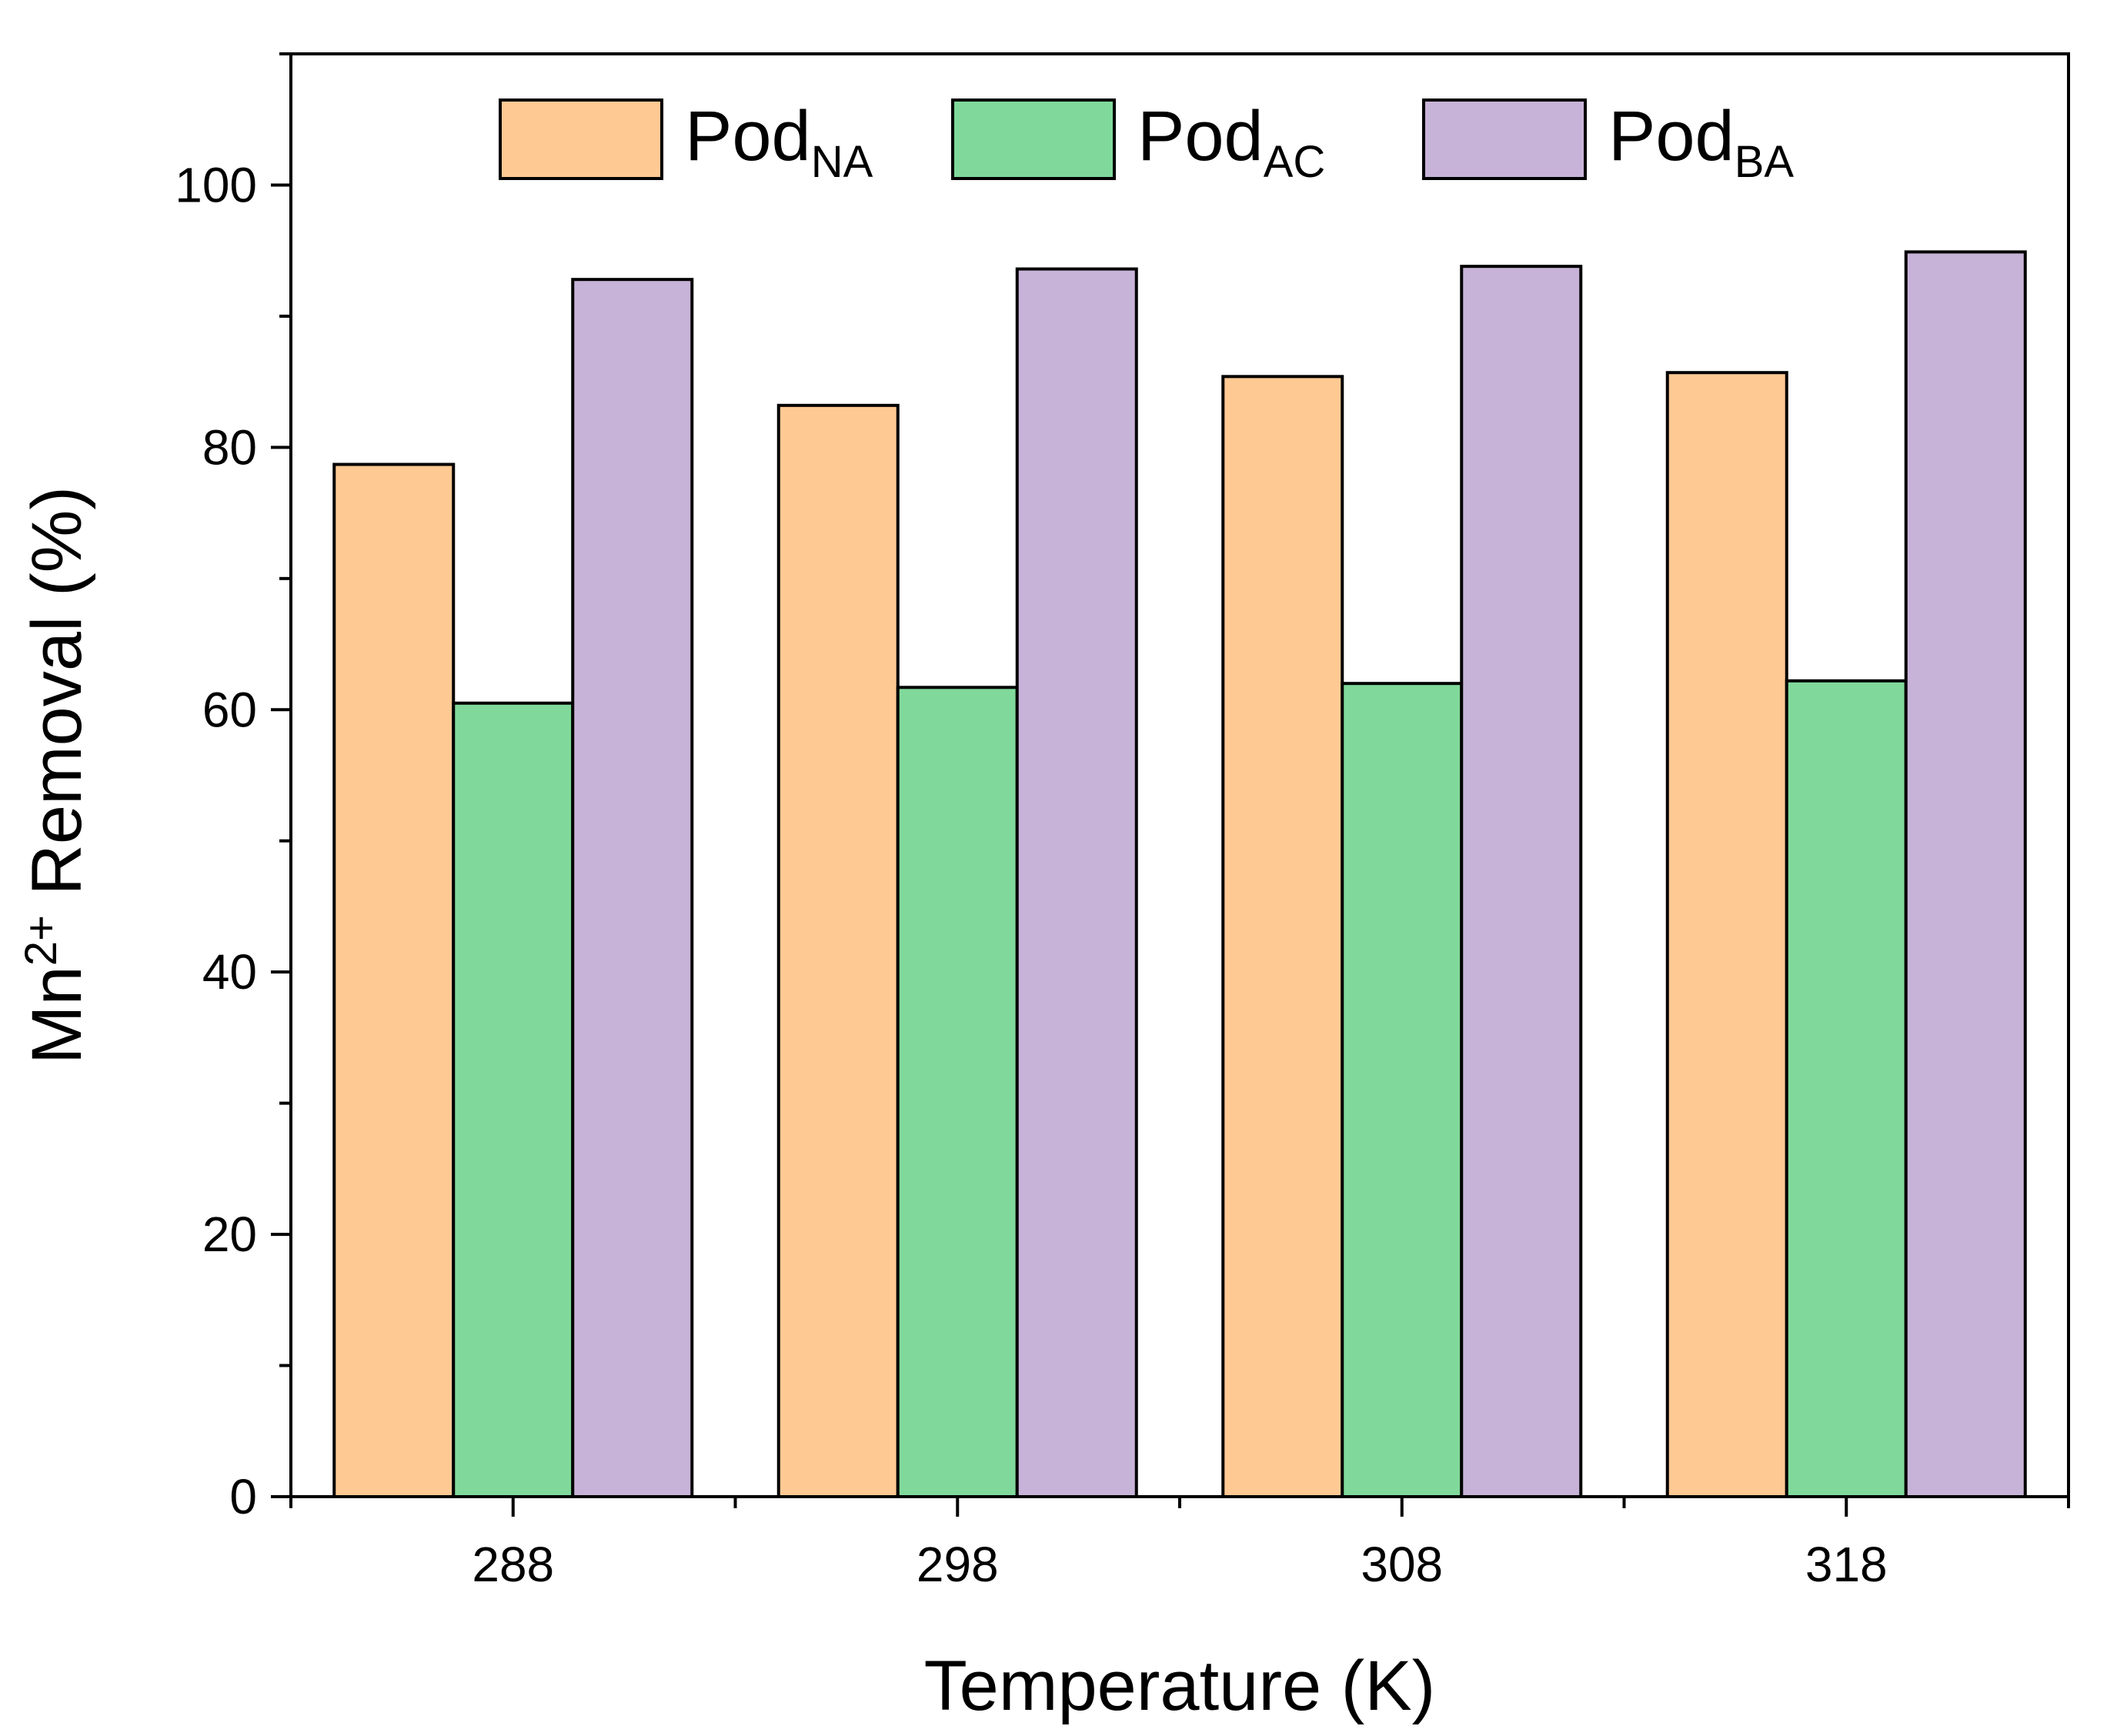 This screenshot has height=1736, width=2107. Describe the element at coordinates (958, 1564) in the screenshot. I see `x-tick-label-298: 298` at that location.